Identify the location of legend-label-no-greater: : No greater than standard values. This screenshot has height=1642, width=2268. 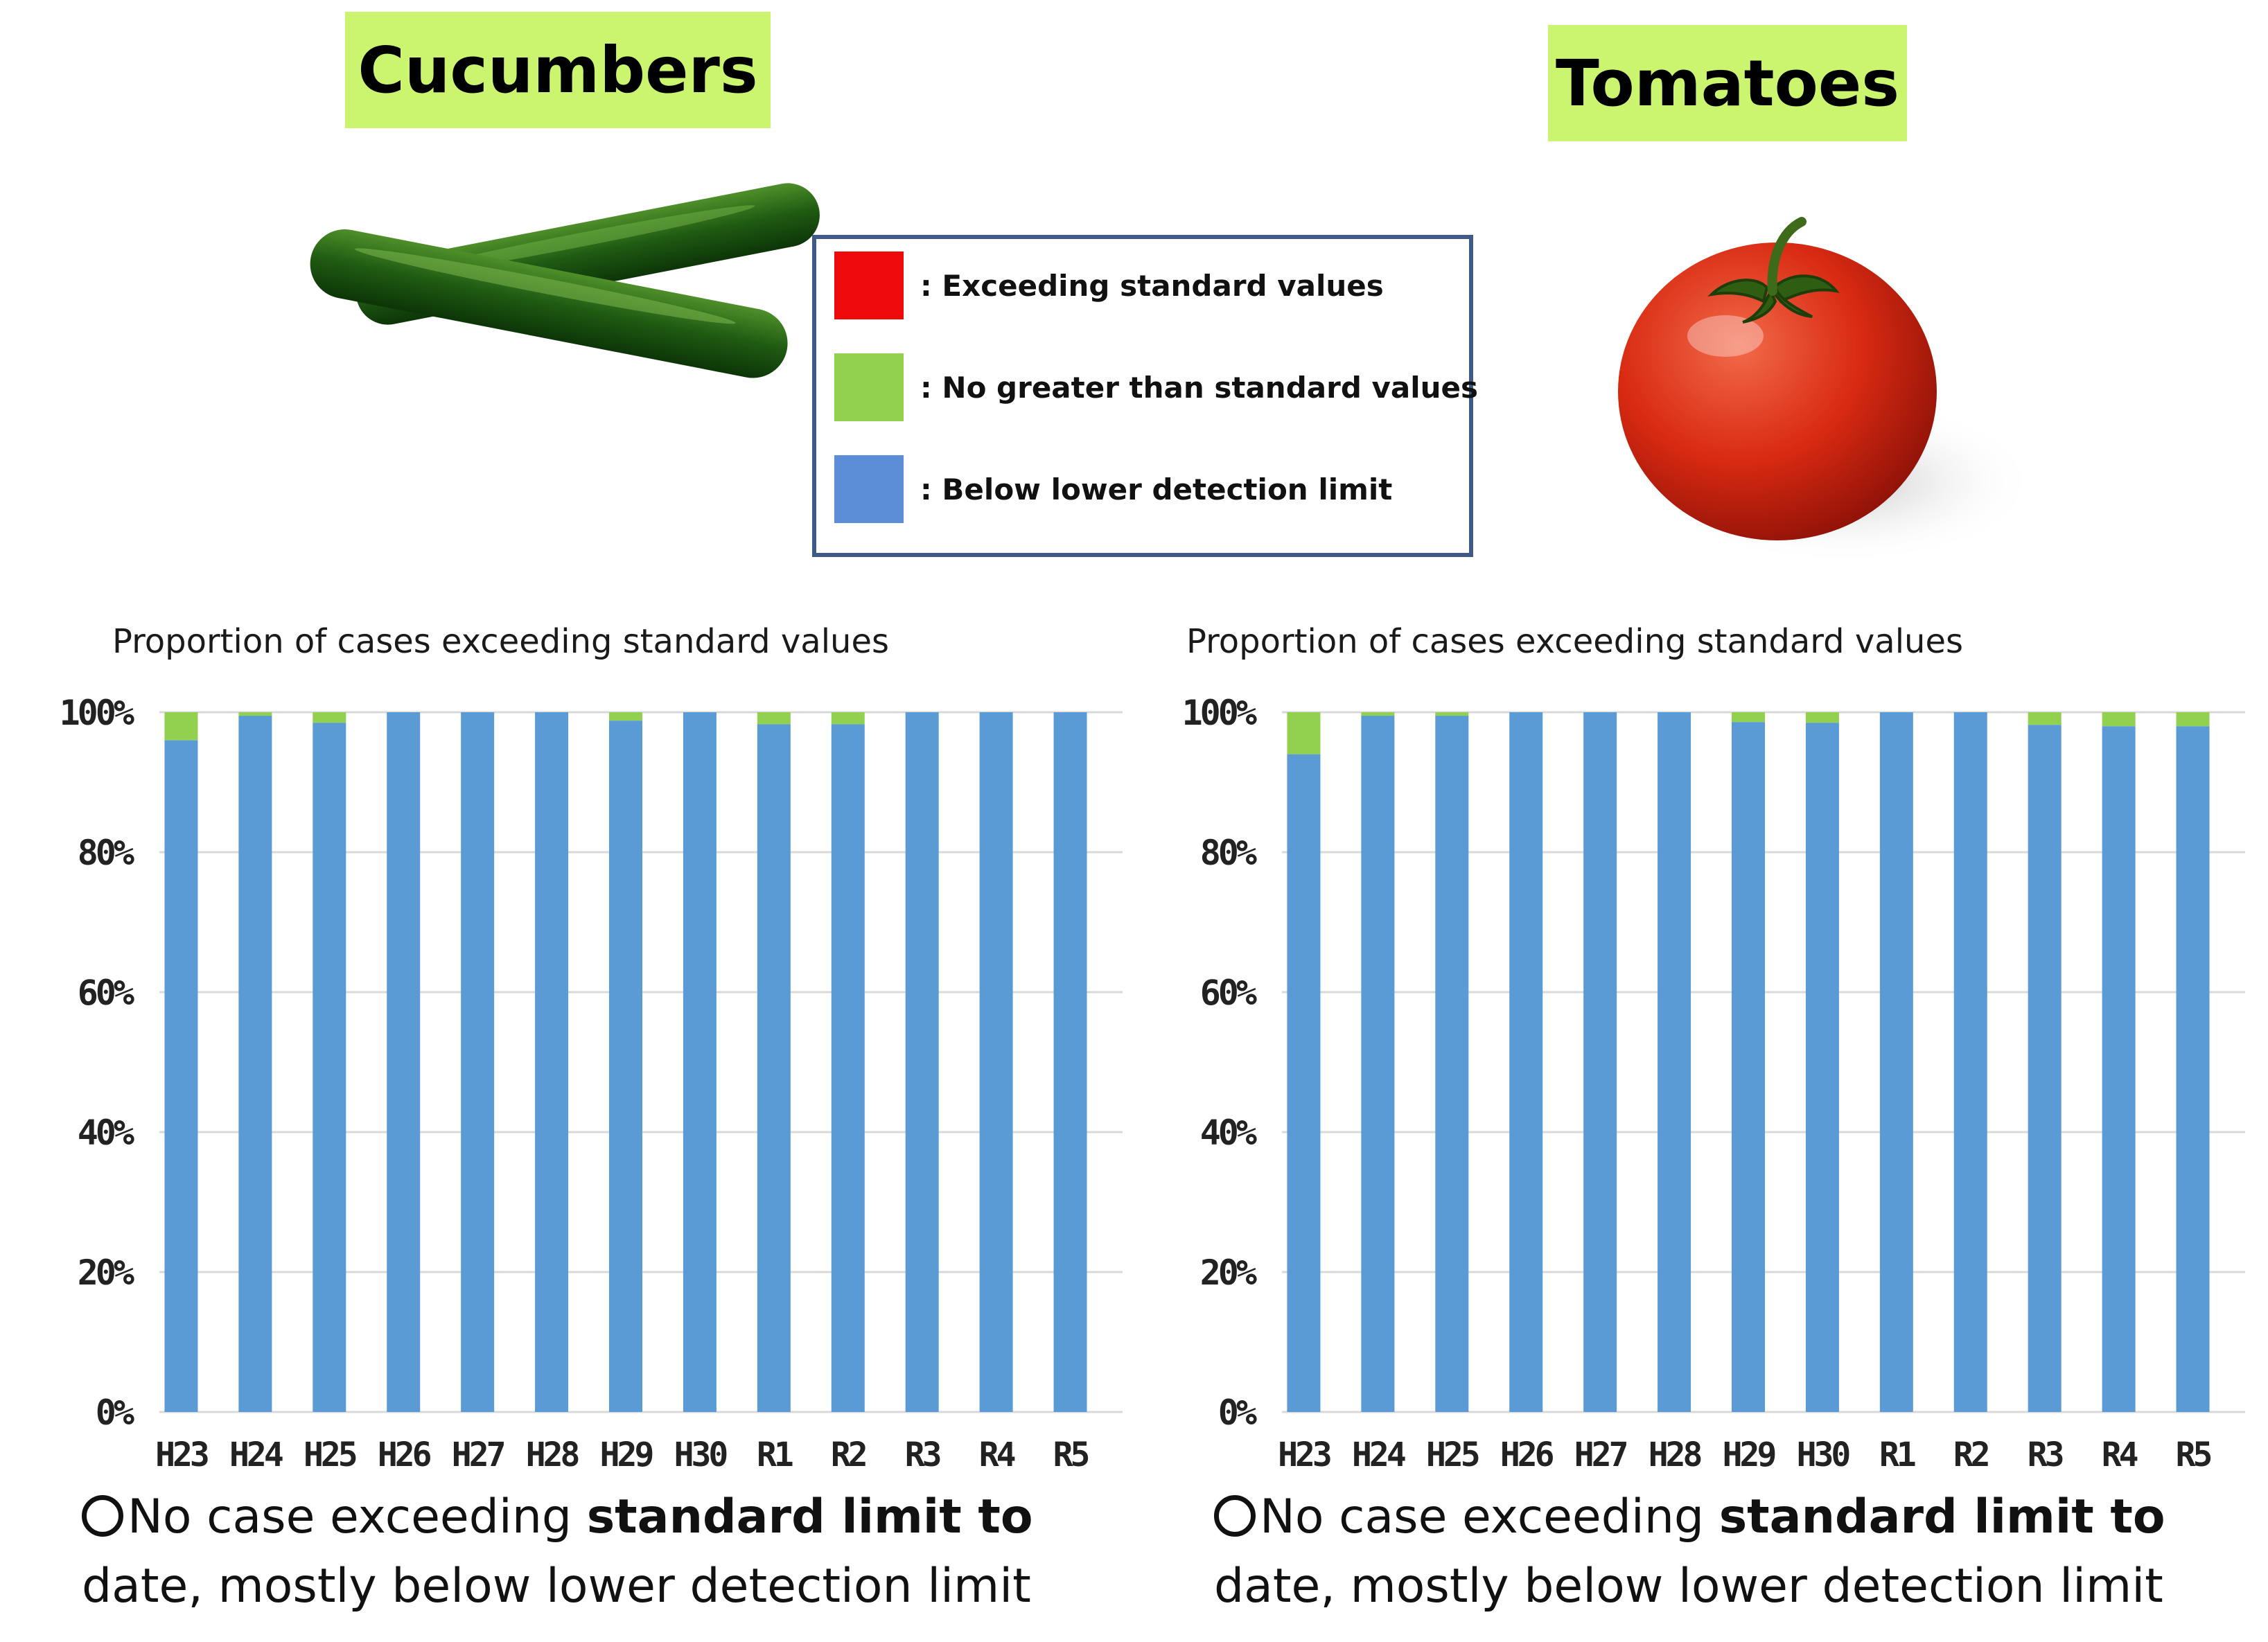
(1199, 387).